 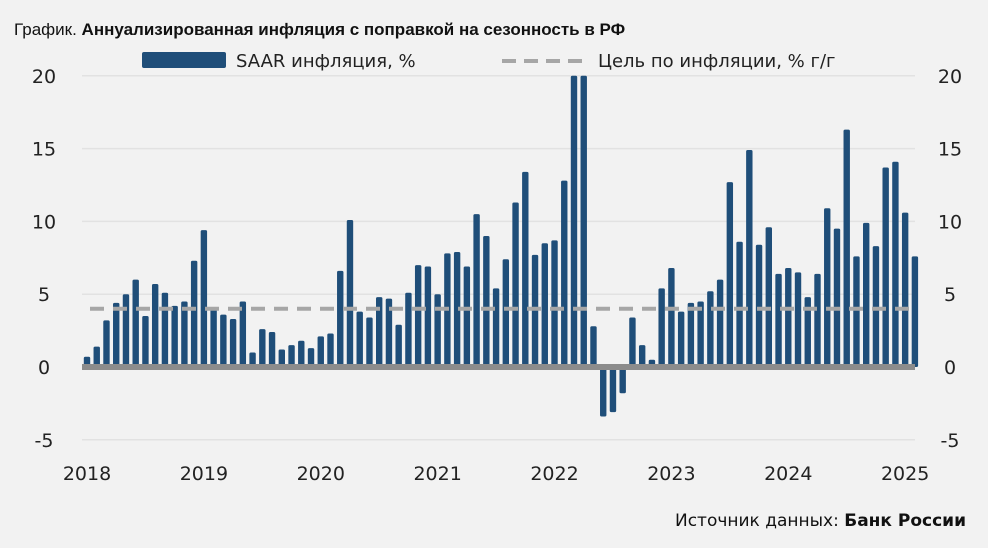 I want to click on y-tick-right: 5, so click(x=950, y=295).